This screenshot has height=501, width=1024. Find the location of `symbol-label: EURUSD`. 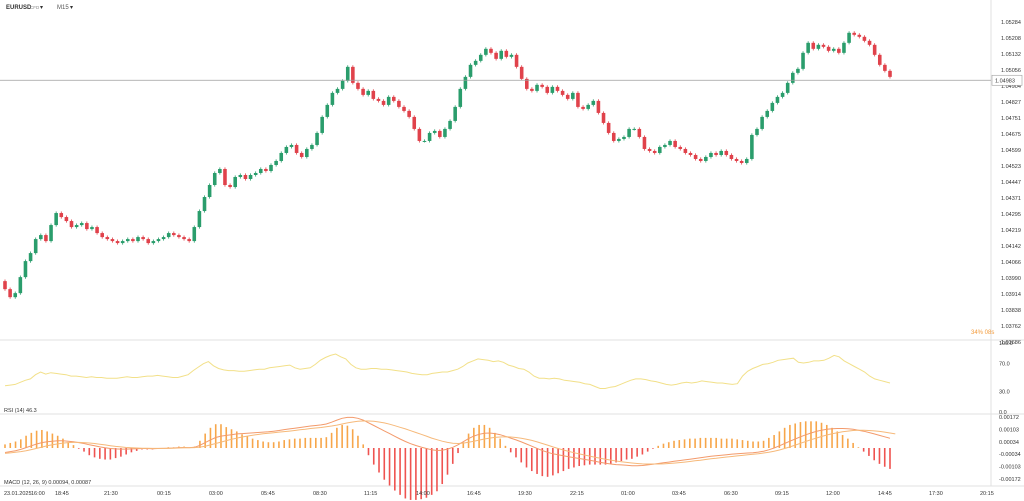

symbol-label: EURUSD is located at coordinates (19, 8).